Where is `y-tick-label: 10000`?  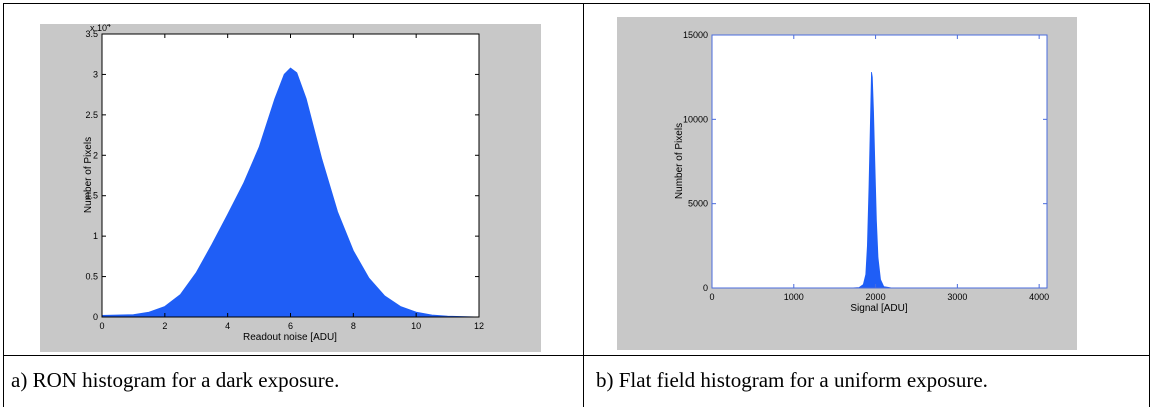
y-tick-label: 10000 is located at coordinates (695, 119).